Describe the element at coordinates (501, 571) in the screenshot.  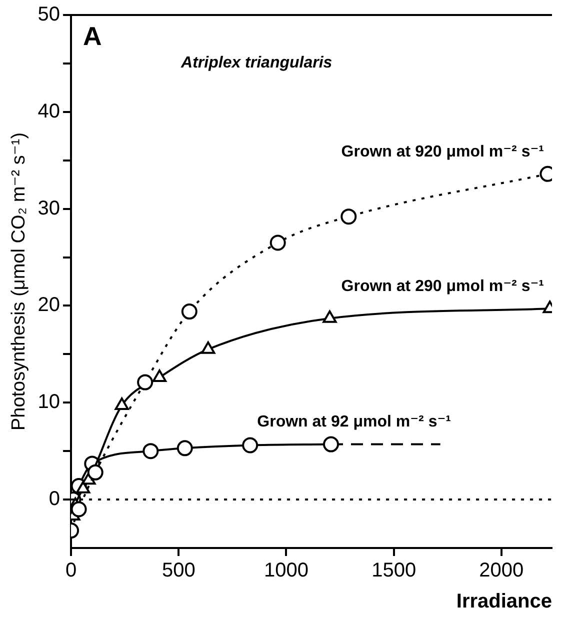
I see `x-tick-label: 2000` at that location.